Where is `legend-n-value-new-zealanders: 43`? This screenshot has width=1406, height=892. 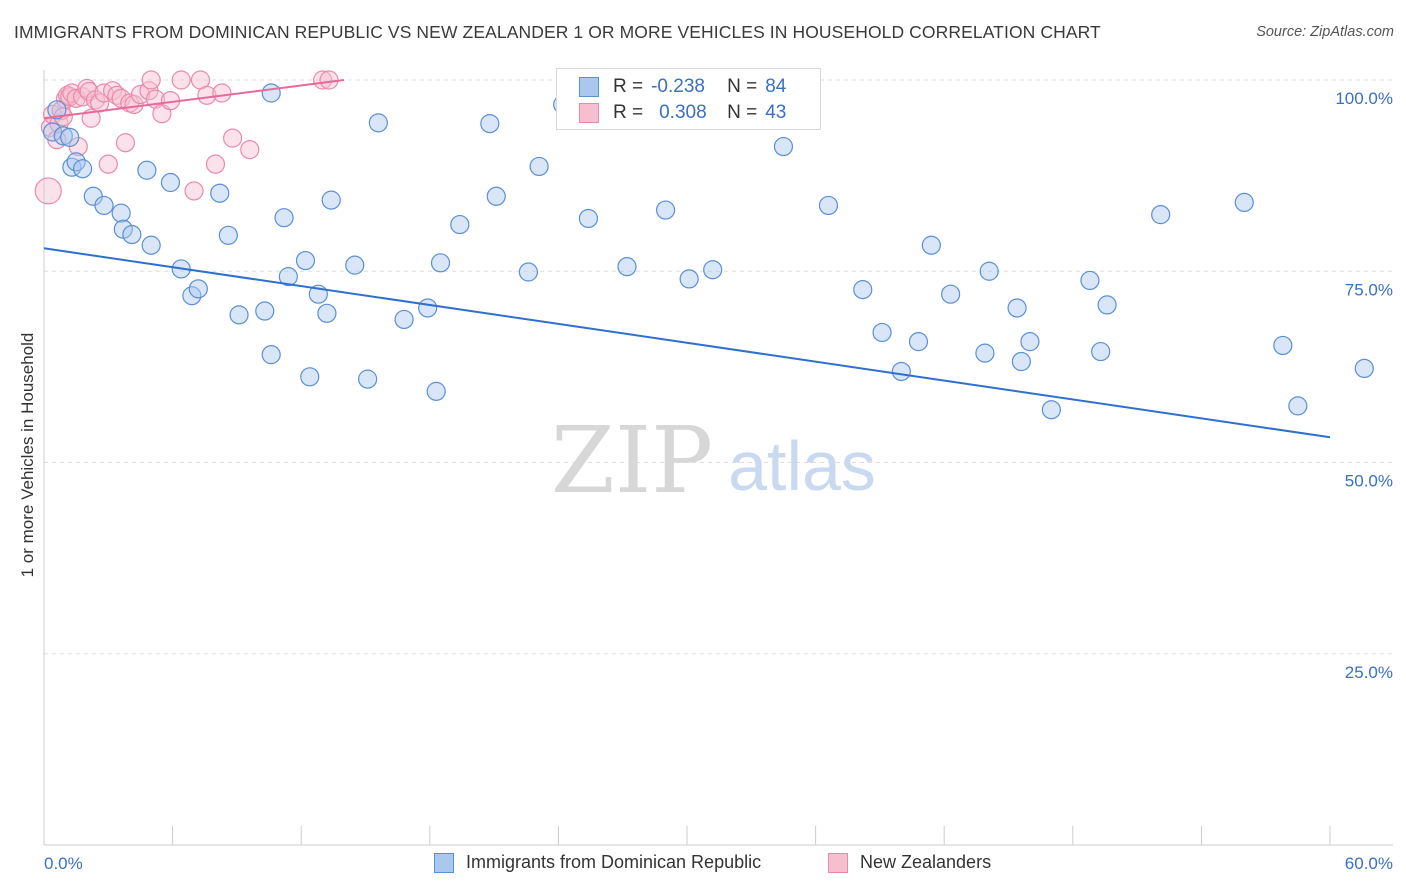
legend-n-value-new-zealanders: 43 is located at coordinates (776, 112).